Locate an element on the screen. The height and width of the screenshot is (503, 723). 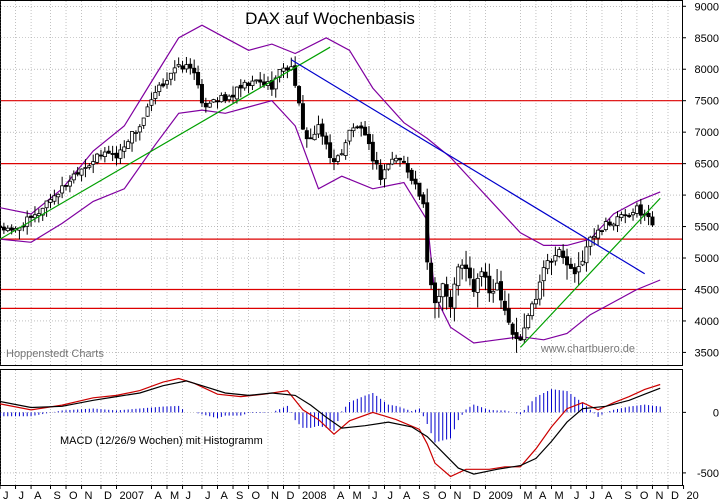
y-tick-label: 3500 is located at coordinates (707, 353).